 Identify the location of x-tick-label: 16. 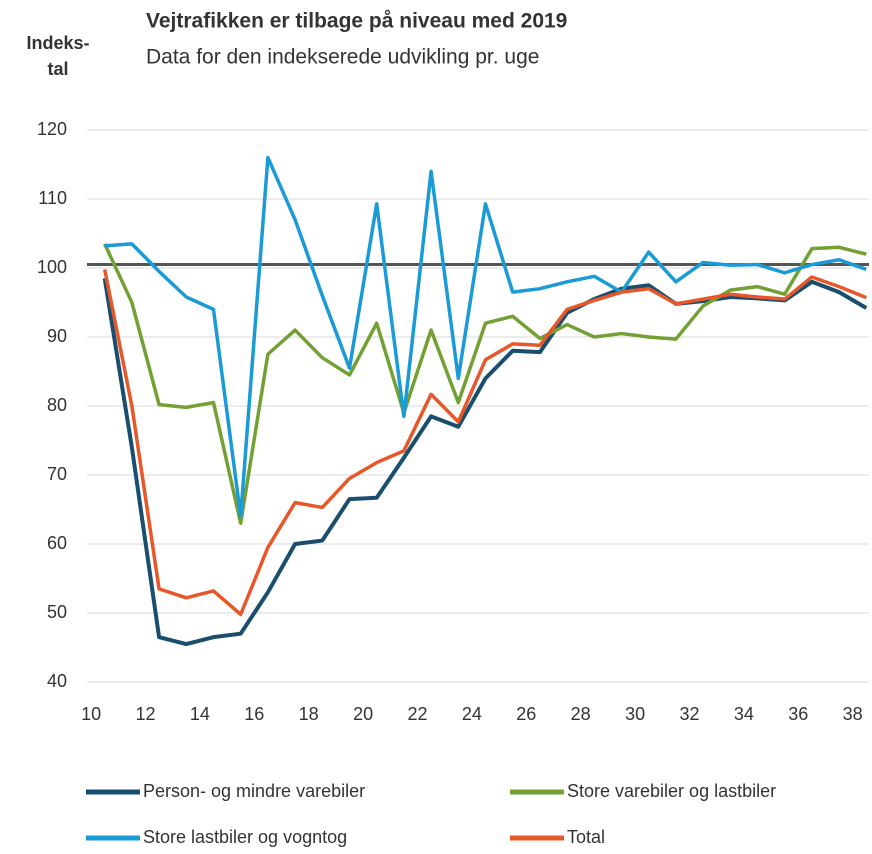
(254, 714).